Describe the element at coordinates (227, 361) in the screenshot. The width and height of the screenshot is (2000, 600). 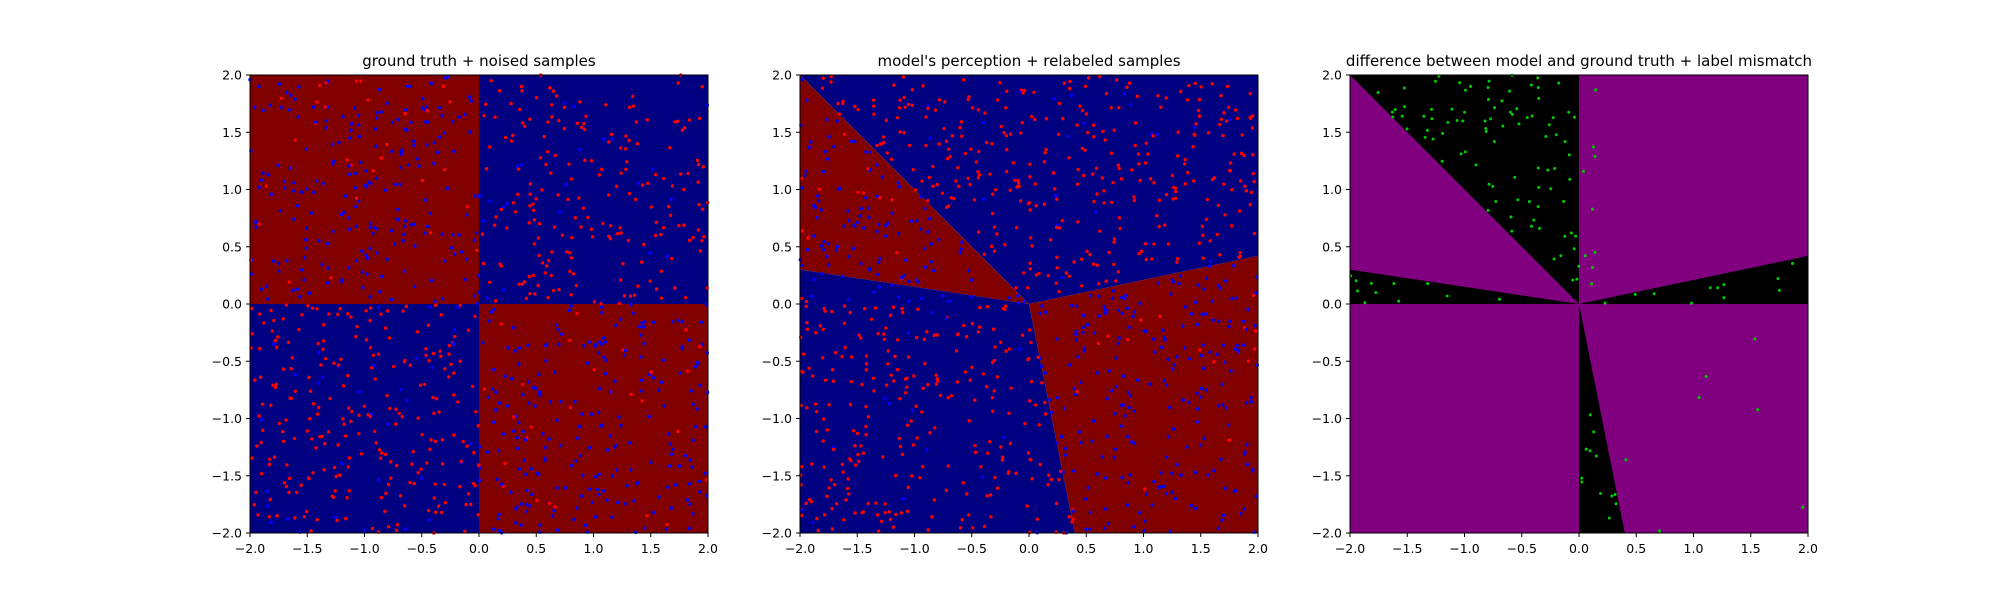
I see `y-tick-label: −0.5` at that location.